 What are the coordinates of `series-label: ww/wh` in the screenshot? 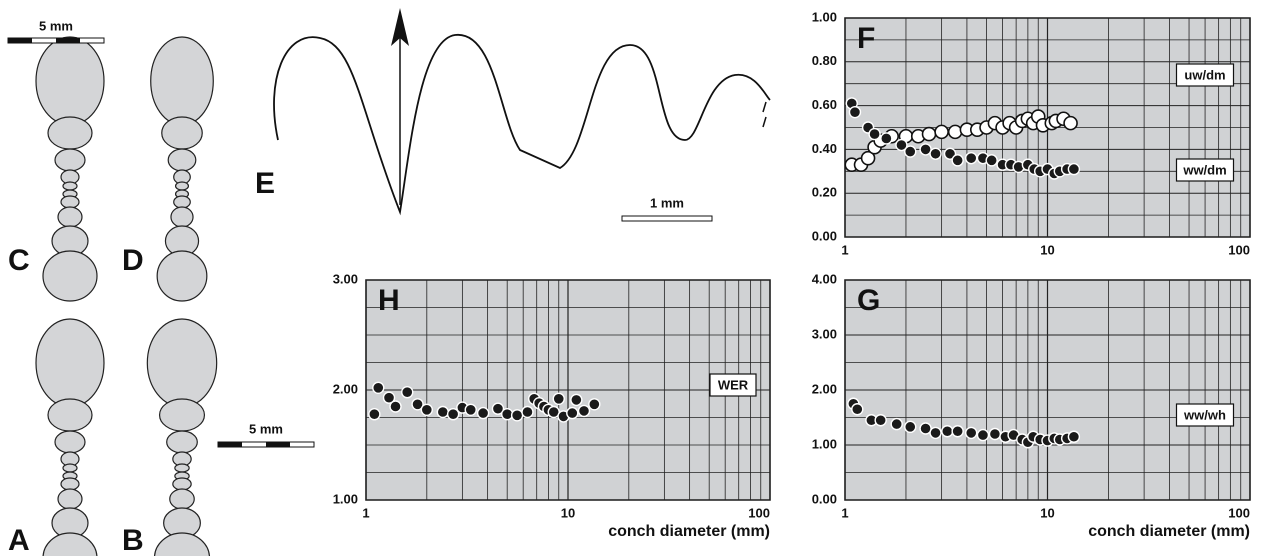 It's located at (1204, 414).